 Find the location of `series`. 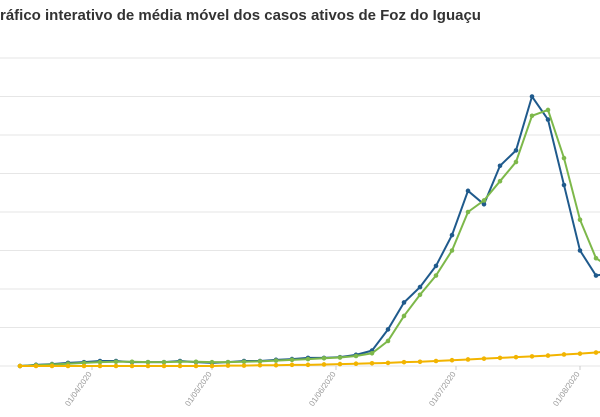

series is located at coordinates (308, 359).